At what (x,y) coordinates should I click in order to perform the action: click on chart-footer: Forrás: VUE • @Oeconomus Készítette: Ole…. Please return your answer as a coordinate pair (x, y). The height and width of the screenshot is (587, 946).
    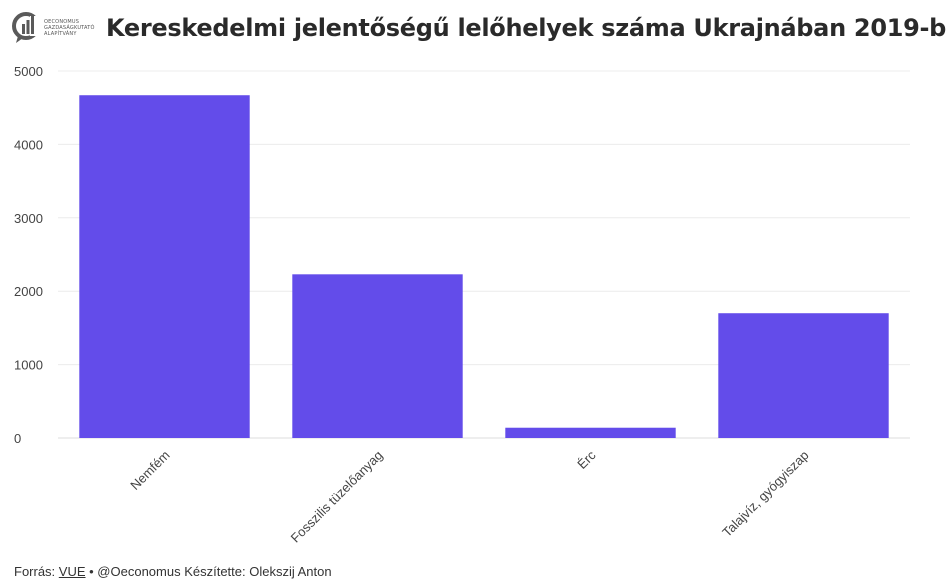
    Looking at the image, I should click on (173, 571).